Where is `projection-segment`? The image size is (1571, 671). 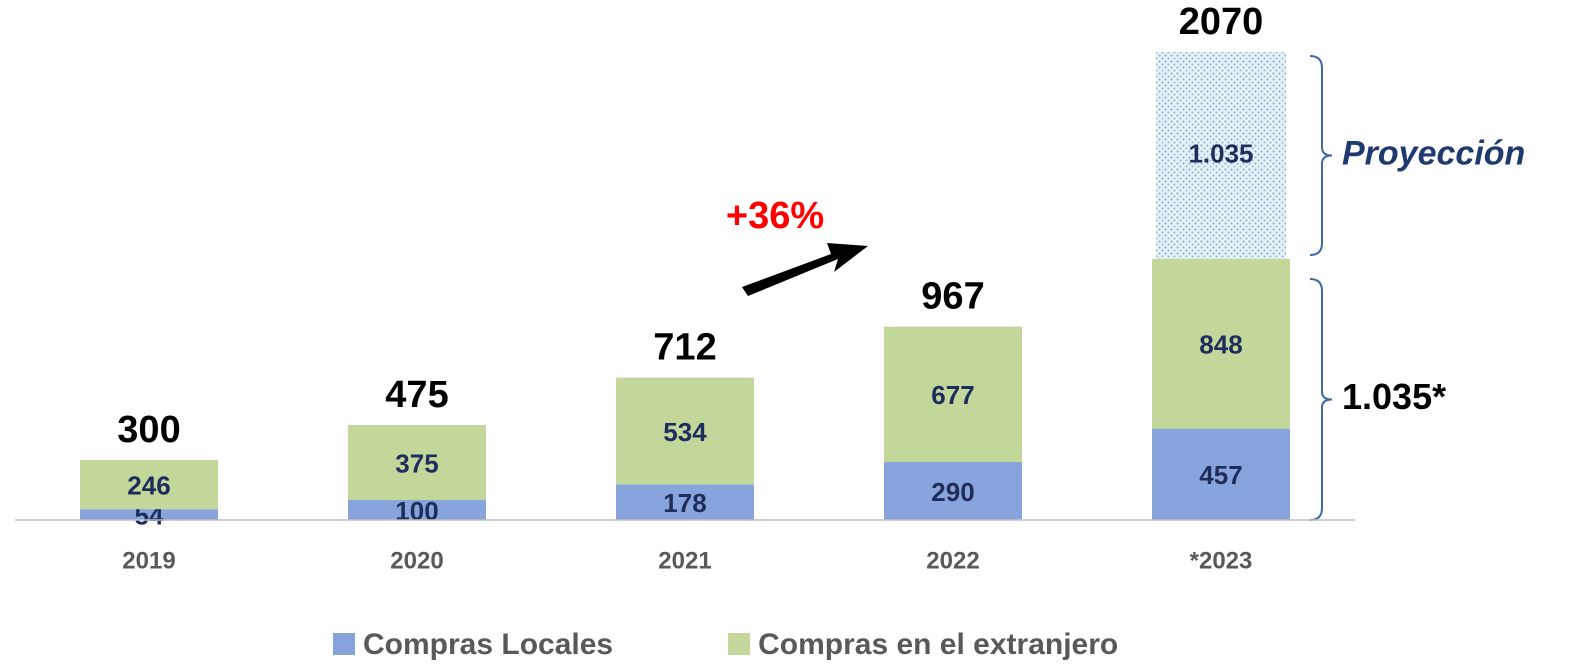
projection-segment is located at coordinates (1221, 155).